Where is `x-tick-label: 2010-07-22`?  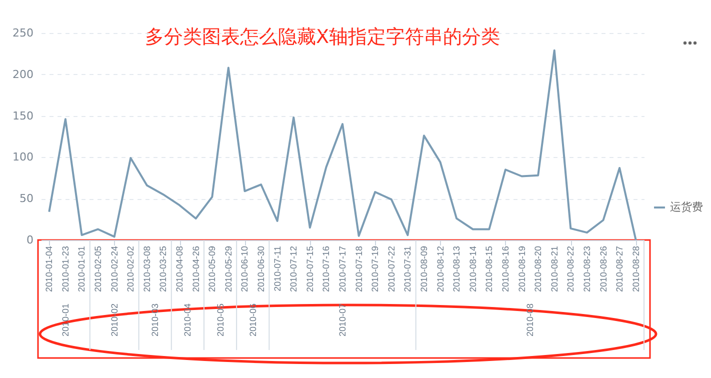 x-tick-label: 2010-07-22 is located at coordinates (391, 269).